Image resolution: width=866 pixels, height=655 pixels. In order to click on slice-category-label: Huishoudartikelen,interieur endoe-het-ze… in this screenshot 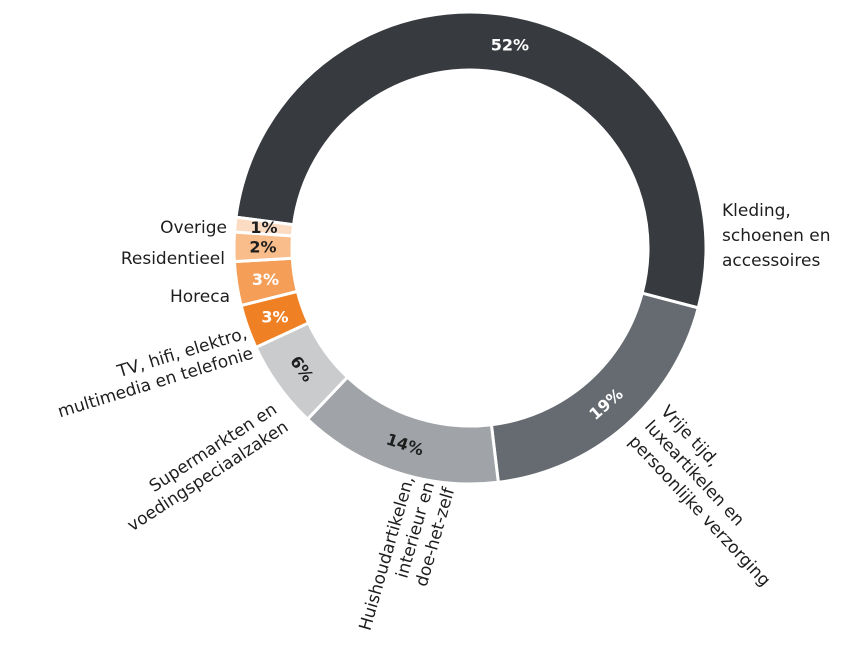, I will do `click(408, 559)`.